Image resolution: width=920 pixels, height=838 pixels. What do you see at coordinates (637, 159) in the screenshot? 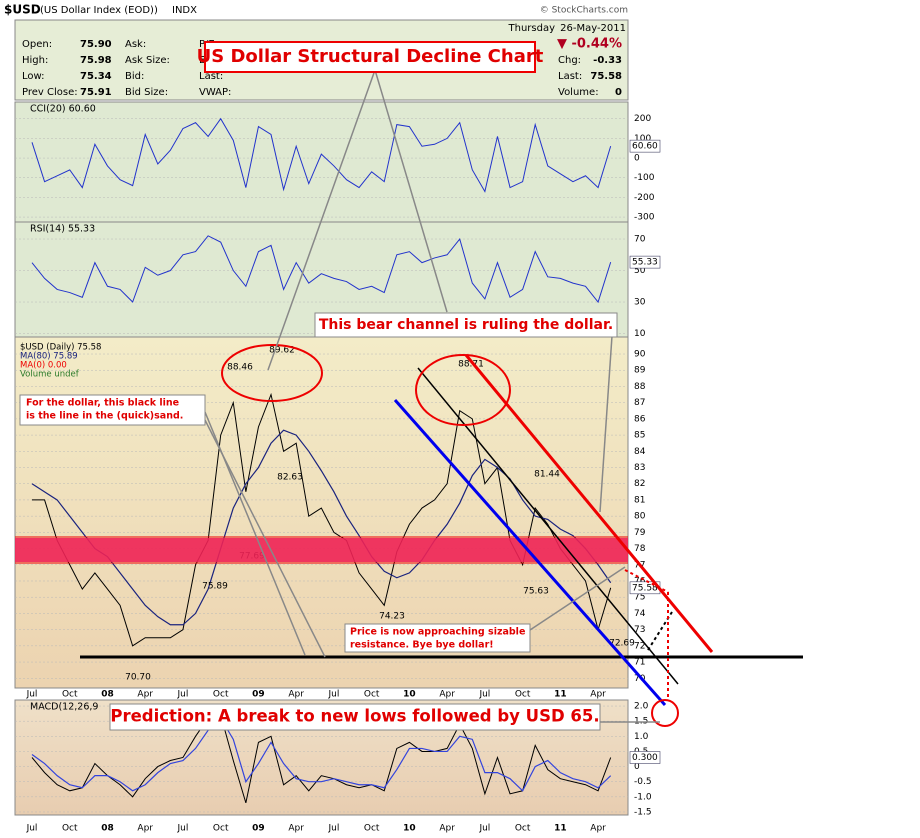
I see `y-tick-label: 0` at bounding box center [637, 159].